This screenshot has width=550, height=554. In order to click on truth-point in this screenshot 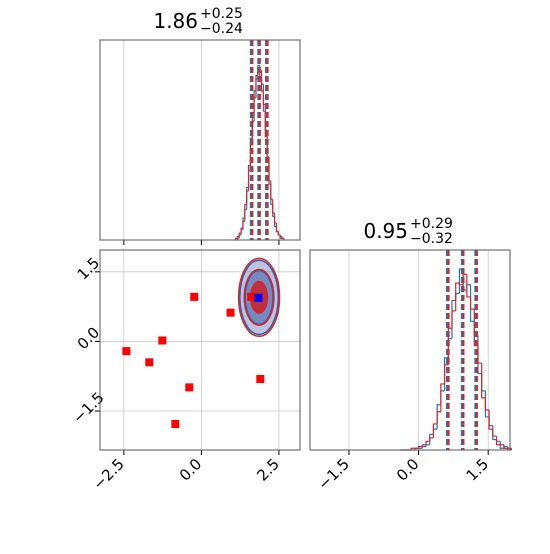, I will do `click(258, 297)`.